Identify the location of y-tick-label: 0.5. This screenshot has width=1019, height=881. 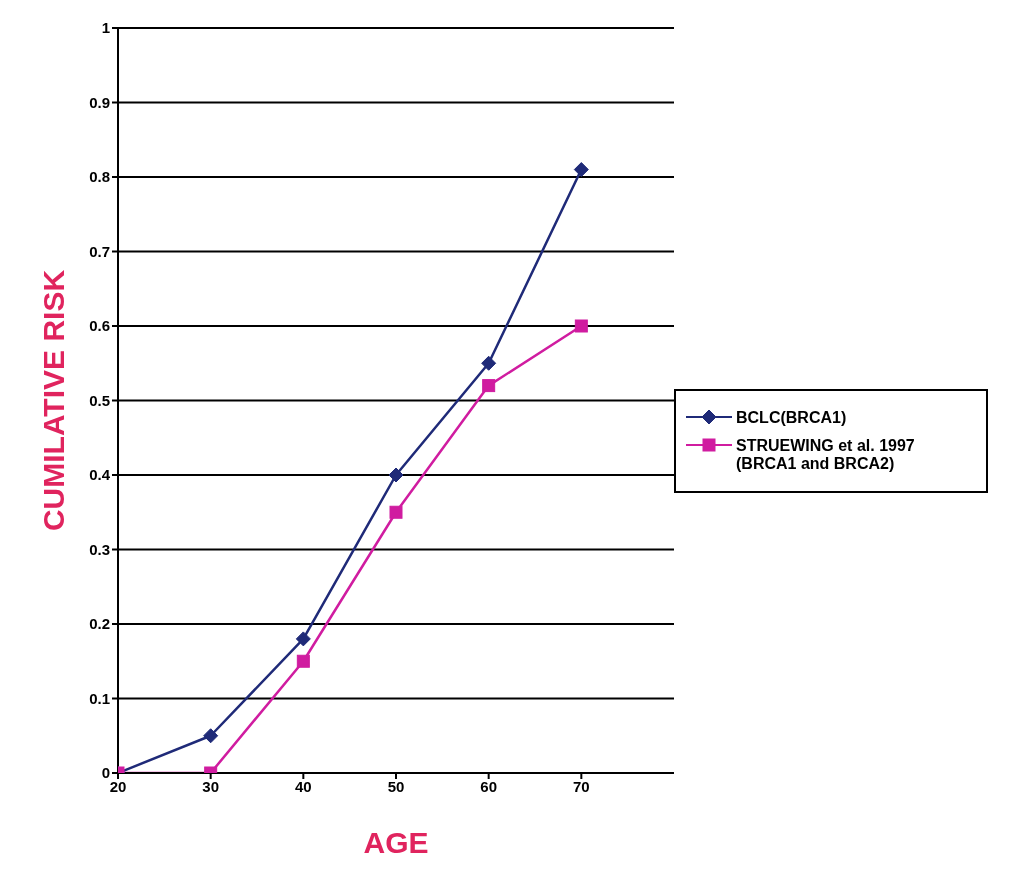
(99, 400).